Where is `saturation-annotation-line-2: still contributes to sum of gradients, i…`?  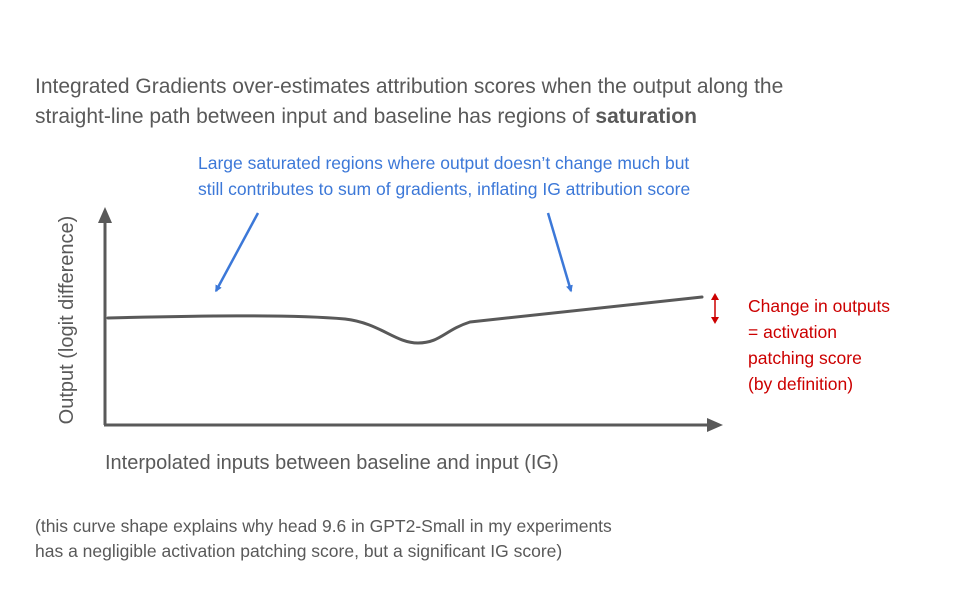
saturation-annotation-line-2: still contributes to sum of gradients, i… is located at coordinates (444, 189).